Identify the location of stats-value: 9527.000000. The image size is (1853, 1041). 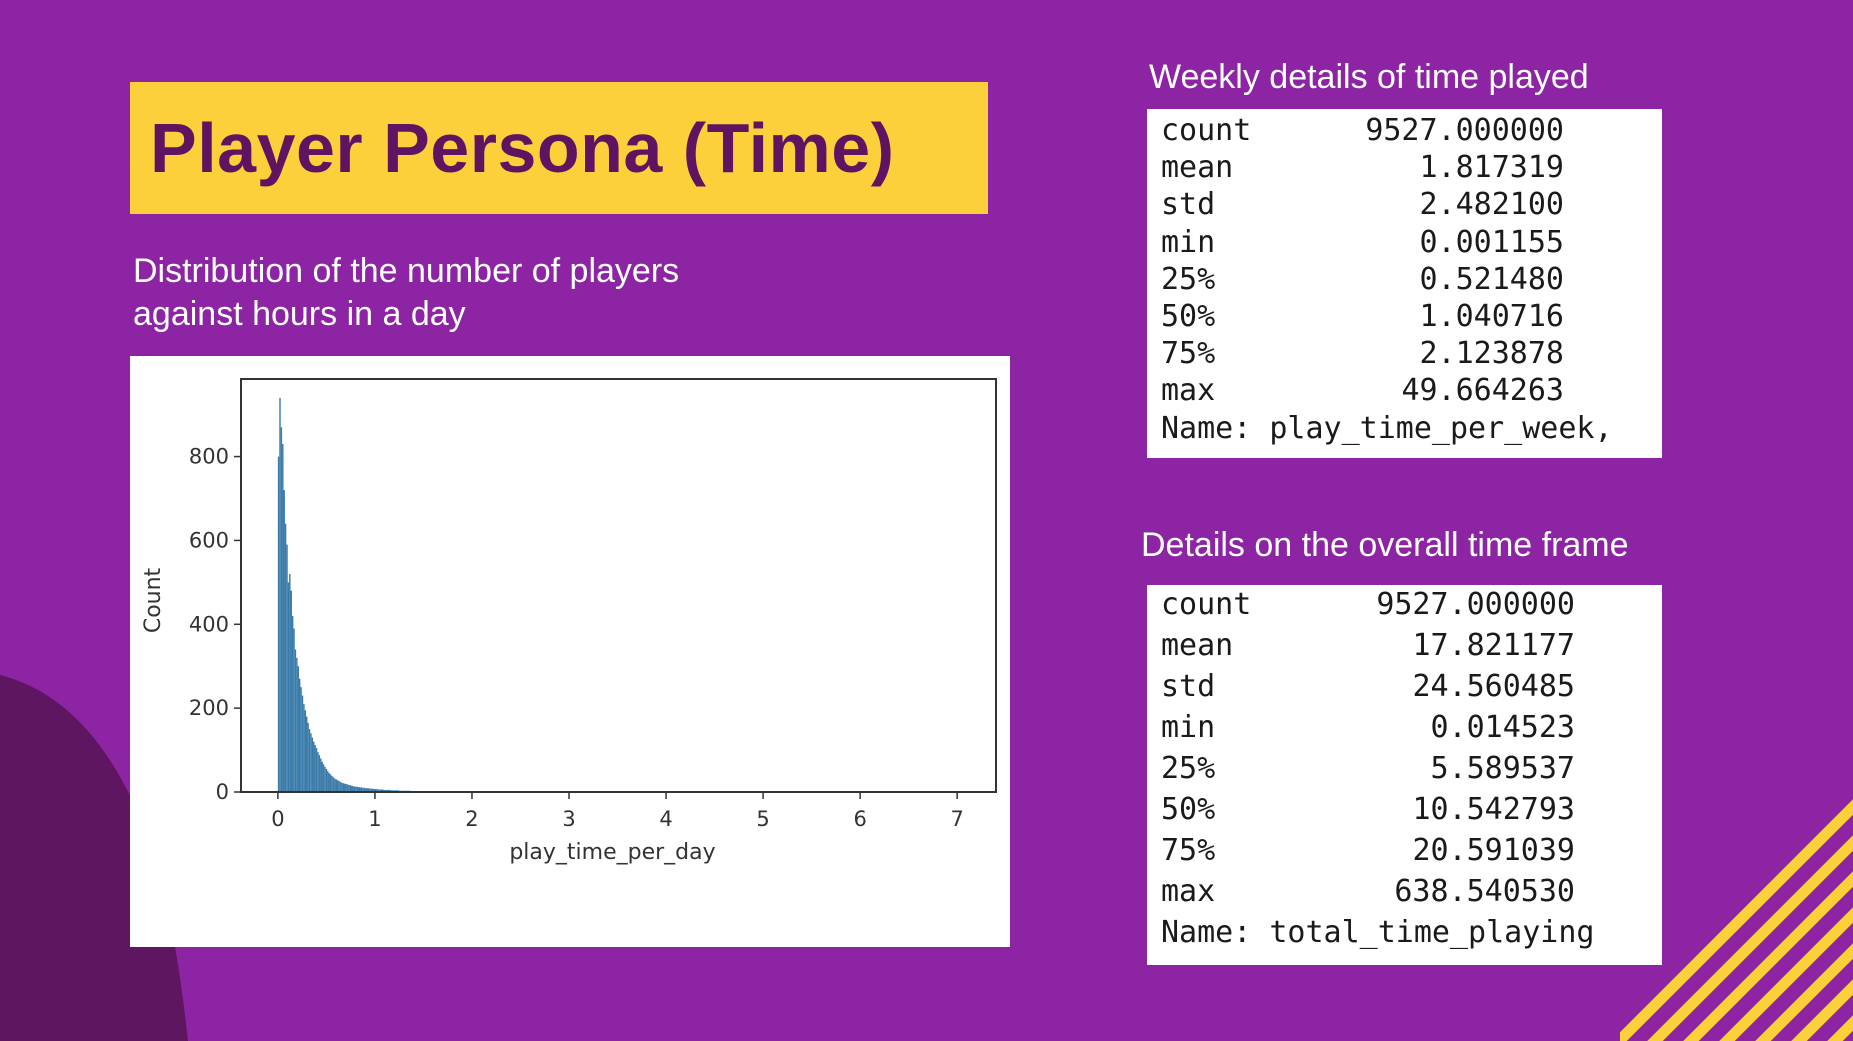
(1464, 130).